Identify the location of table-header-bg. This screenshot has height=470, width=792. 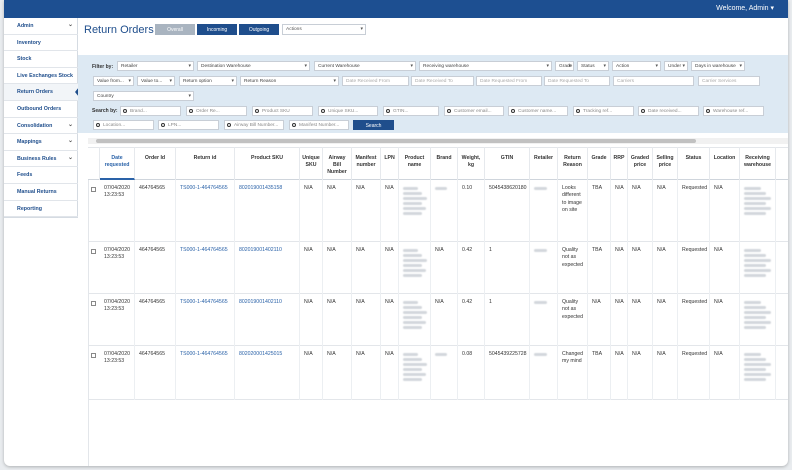
(438, 163).